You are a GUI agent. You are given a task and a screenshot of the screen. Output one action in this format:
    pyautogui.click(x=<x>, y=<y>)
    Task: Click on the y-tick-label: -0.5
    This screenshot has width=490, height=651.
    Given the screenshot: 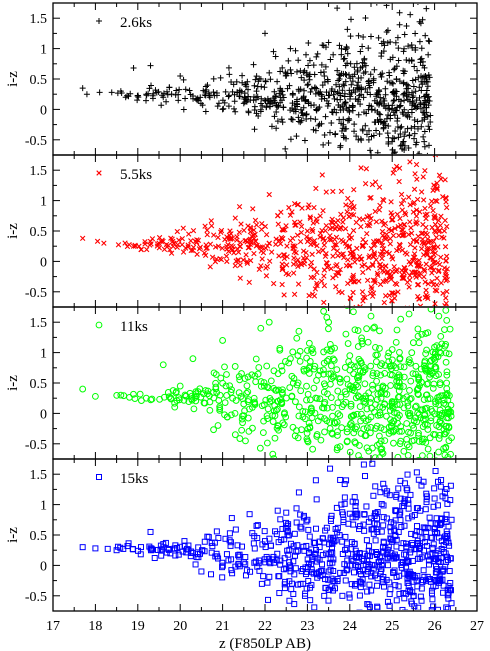 What is the action you would take?
    pyautogui.click(x=36, y=293)
    